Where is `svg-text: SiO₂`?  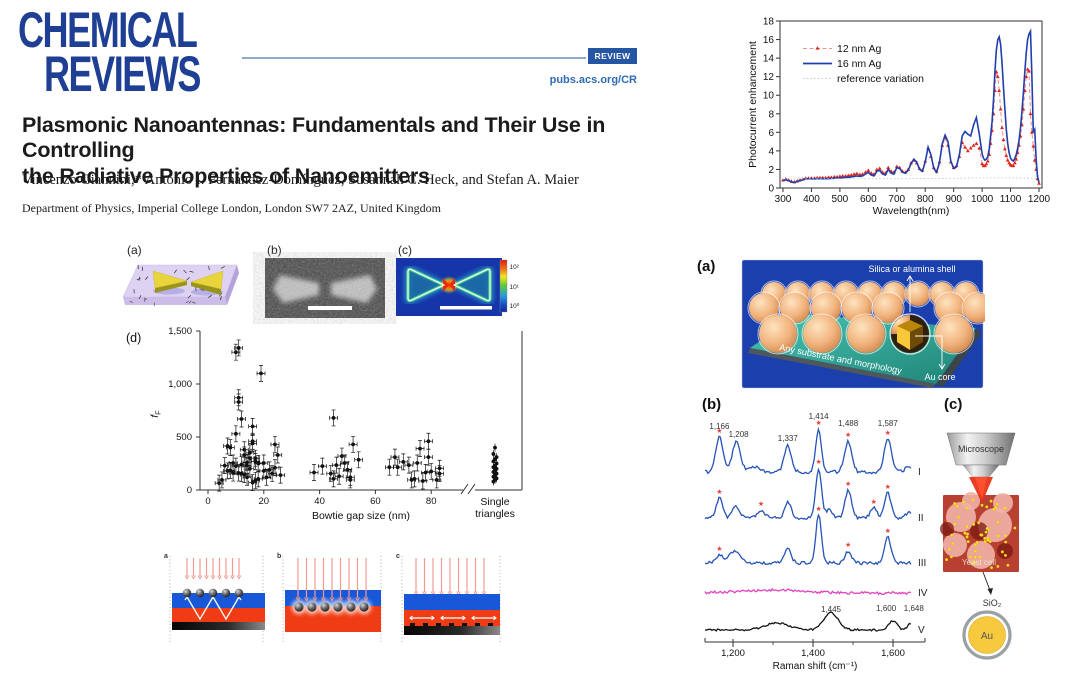 svg-text: SiO₂ is located at coordinates (992, 603).